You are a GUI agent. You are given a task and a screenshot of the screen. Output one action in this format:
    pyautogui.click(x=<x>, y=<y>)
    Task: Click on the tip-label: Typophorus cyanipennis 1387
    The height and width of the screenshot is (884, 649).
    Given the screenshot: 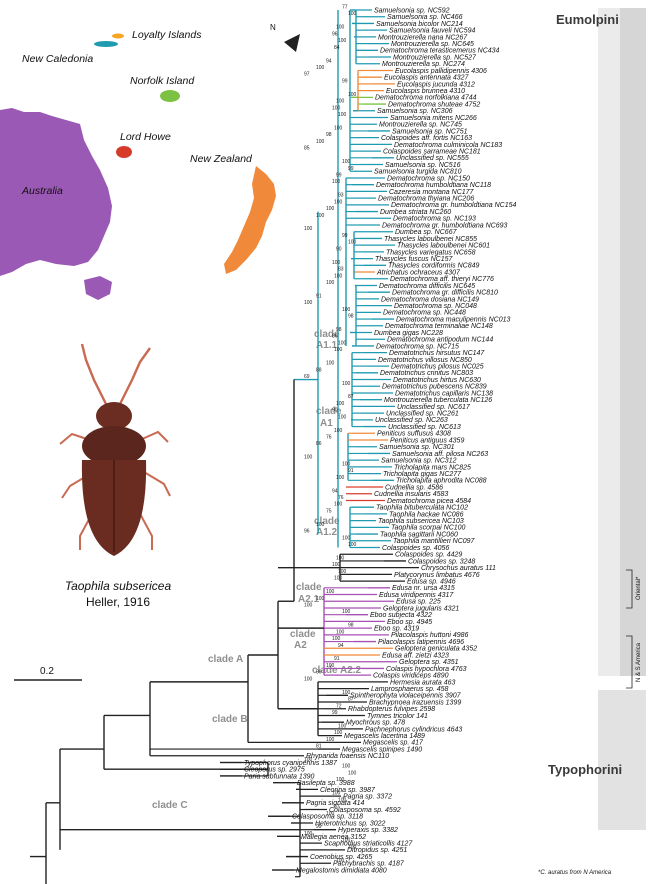 What is the action you would take?
    pyautogui.click(x=291, y=763)
    